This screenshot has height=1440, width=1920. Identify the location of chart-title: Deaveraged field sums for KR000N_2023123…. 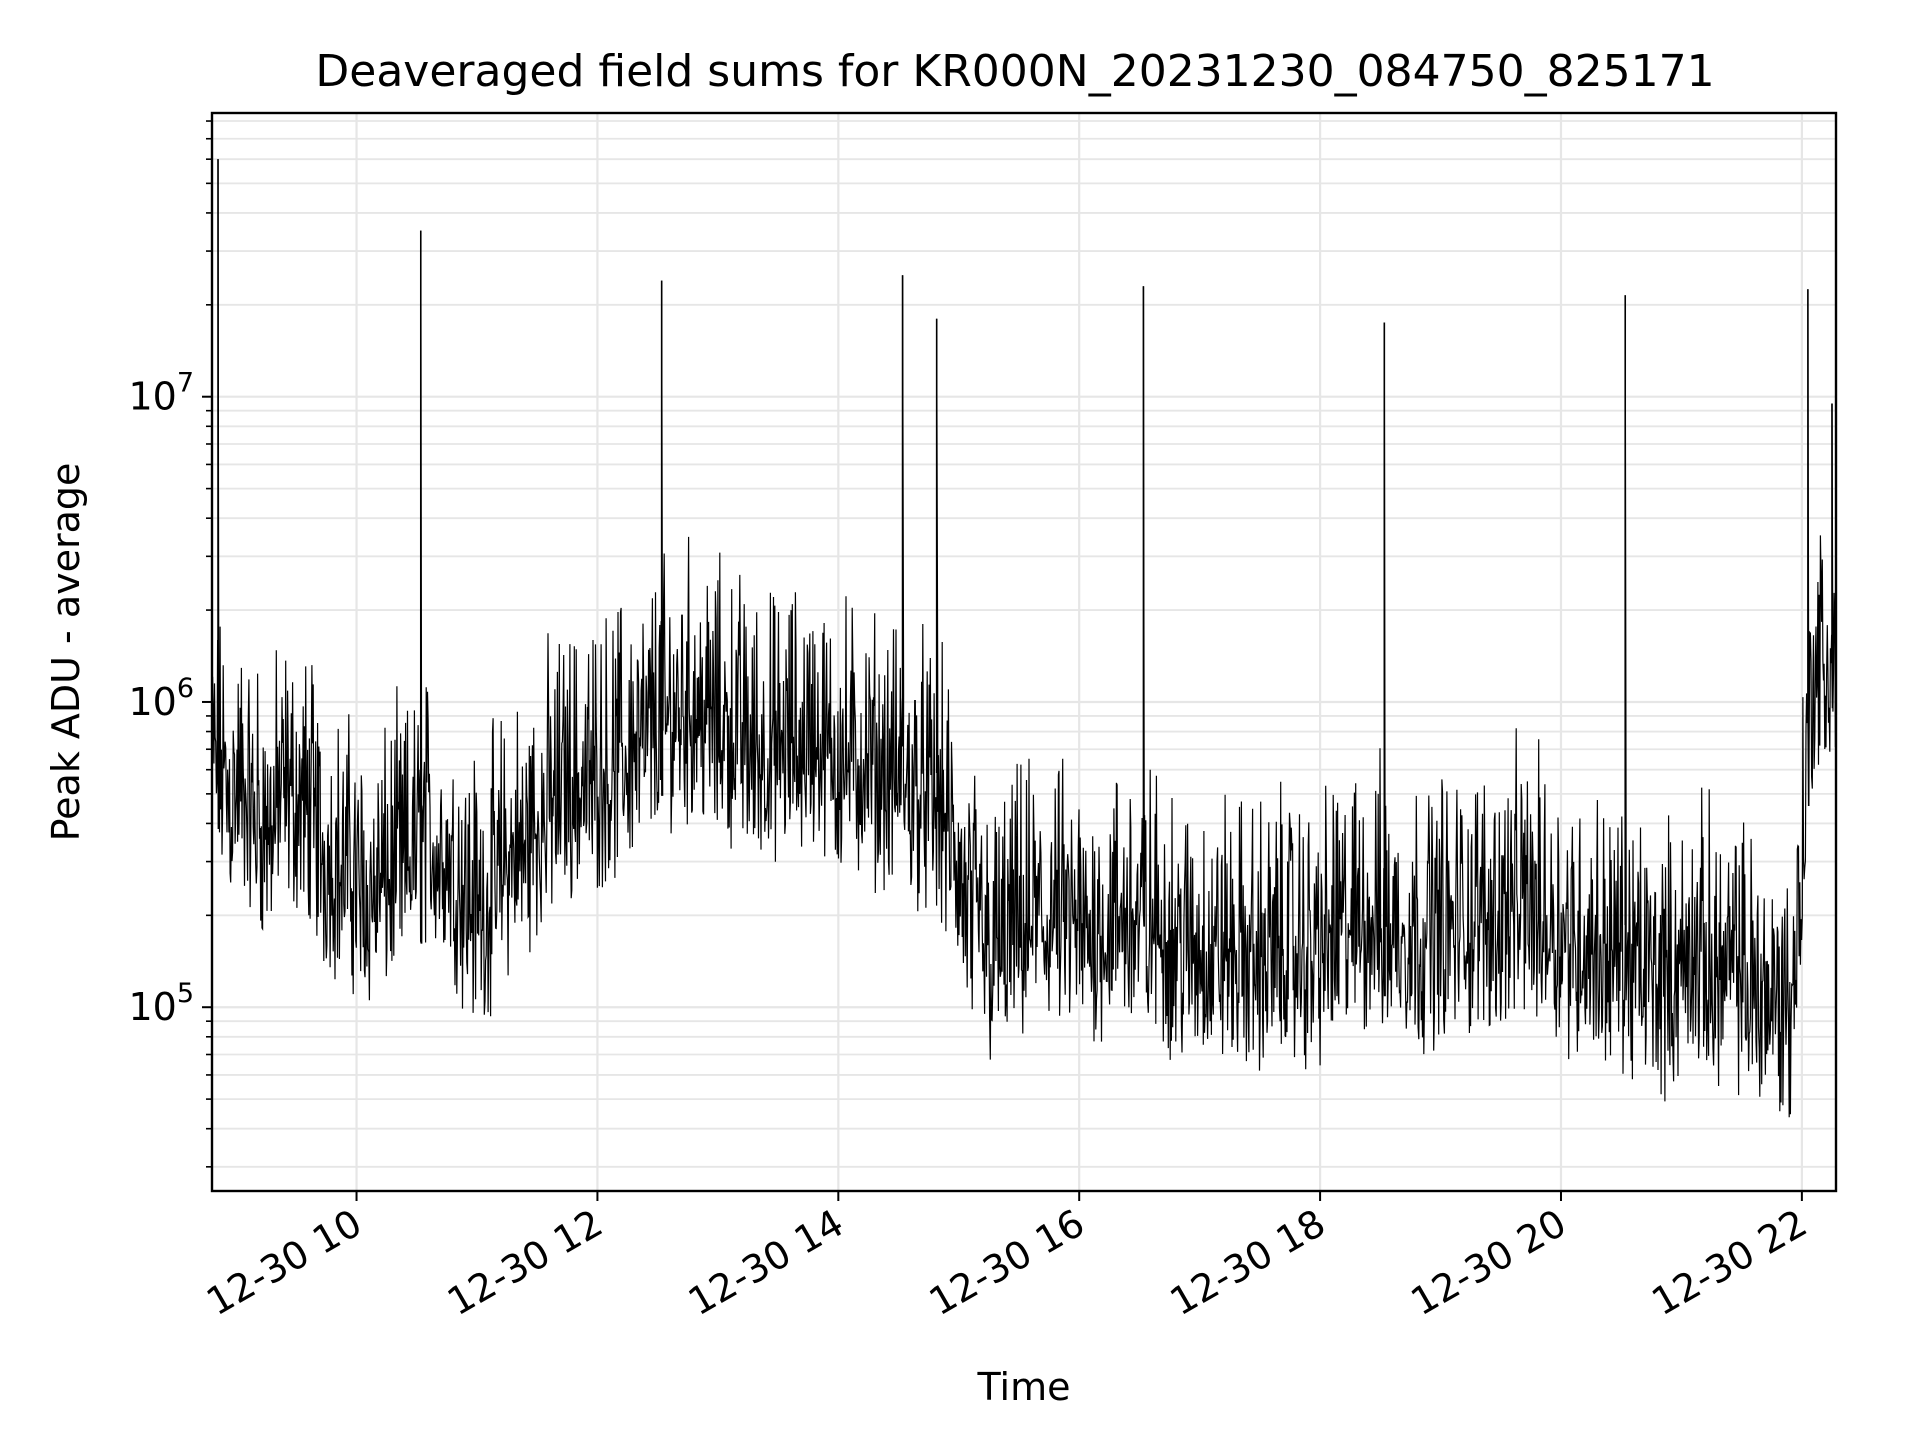
(1014, 71).